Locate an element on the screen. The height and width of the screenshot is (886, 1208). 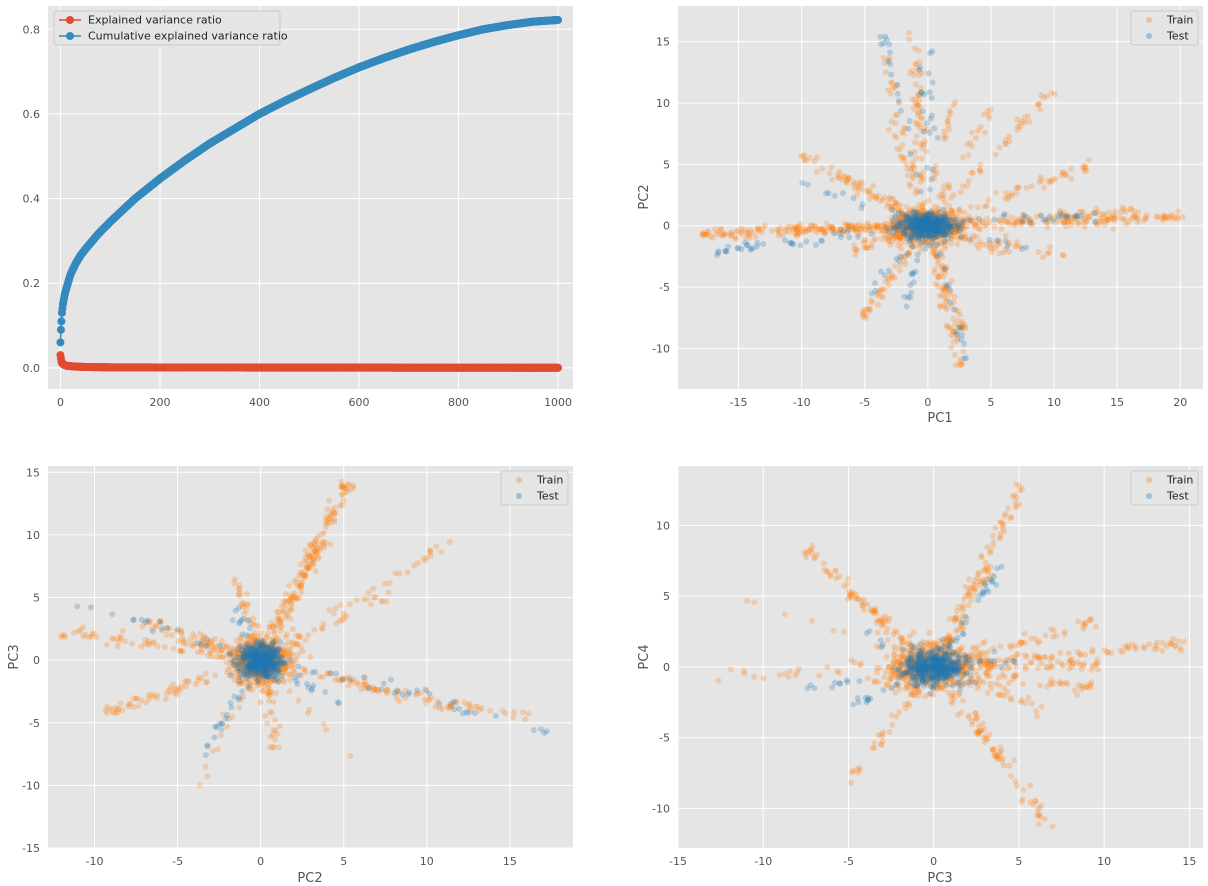
legend-swatch-marker is located at coordinates (1149, 20).